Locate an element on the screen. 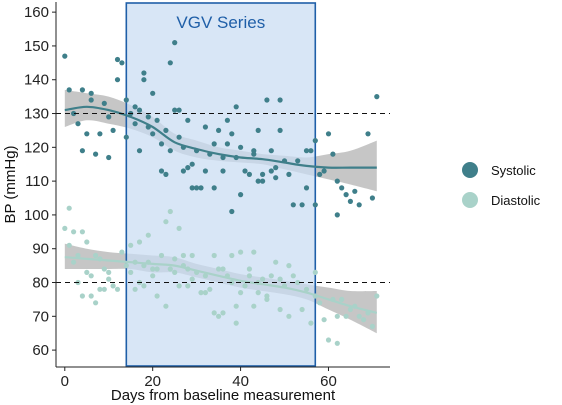  vgv-series-label: VGV Series is located at coordinates (220, 22).